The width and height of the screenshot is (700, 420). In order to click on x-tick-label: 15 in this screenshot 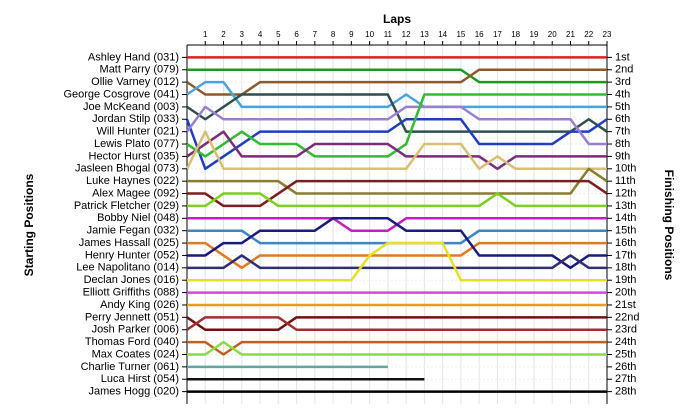, I will do `click(460, 34)`.